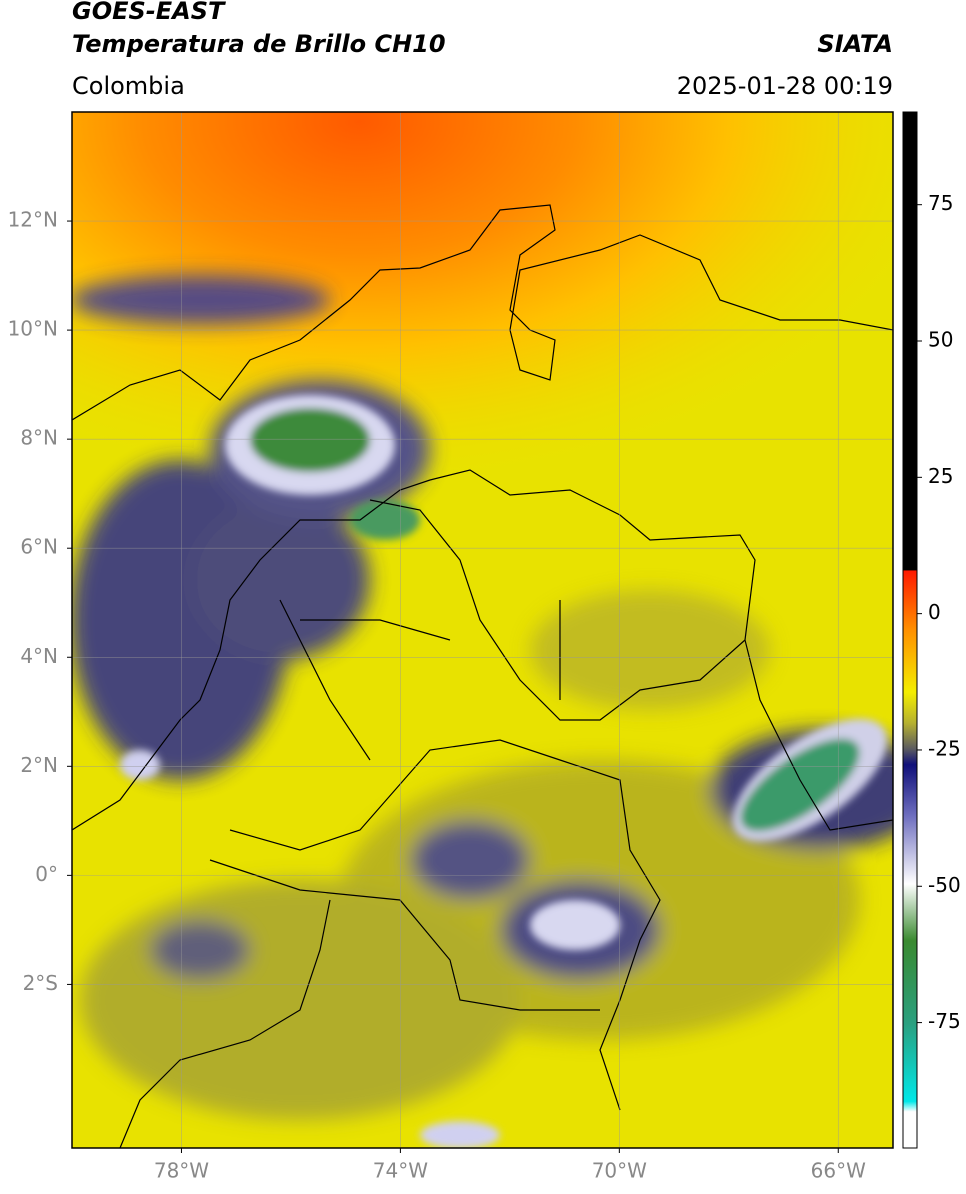 The height and width of the screenshot is (1194, 966). I want to click on x-tick-label: 78°W, so click(181, 1171).